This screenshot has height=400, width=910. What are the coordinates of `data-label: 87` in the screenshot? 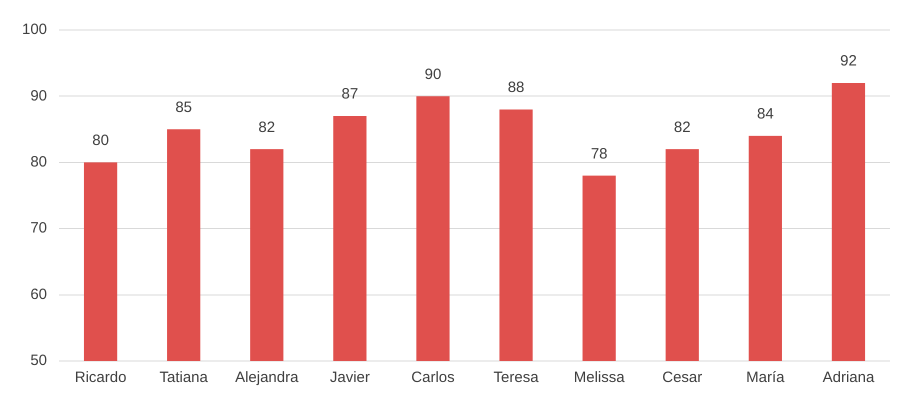 It's located at (350, 94).